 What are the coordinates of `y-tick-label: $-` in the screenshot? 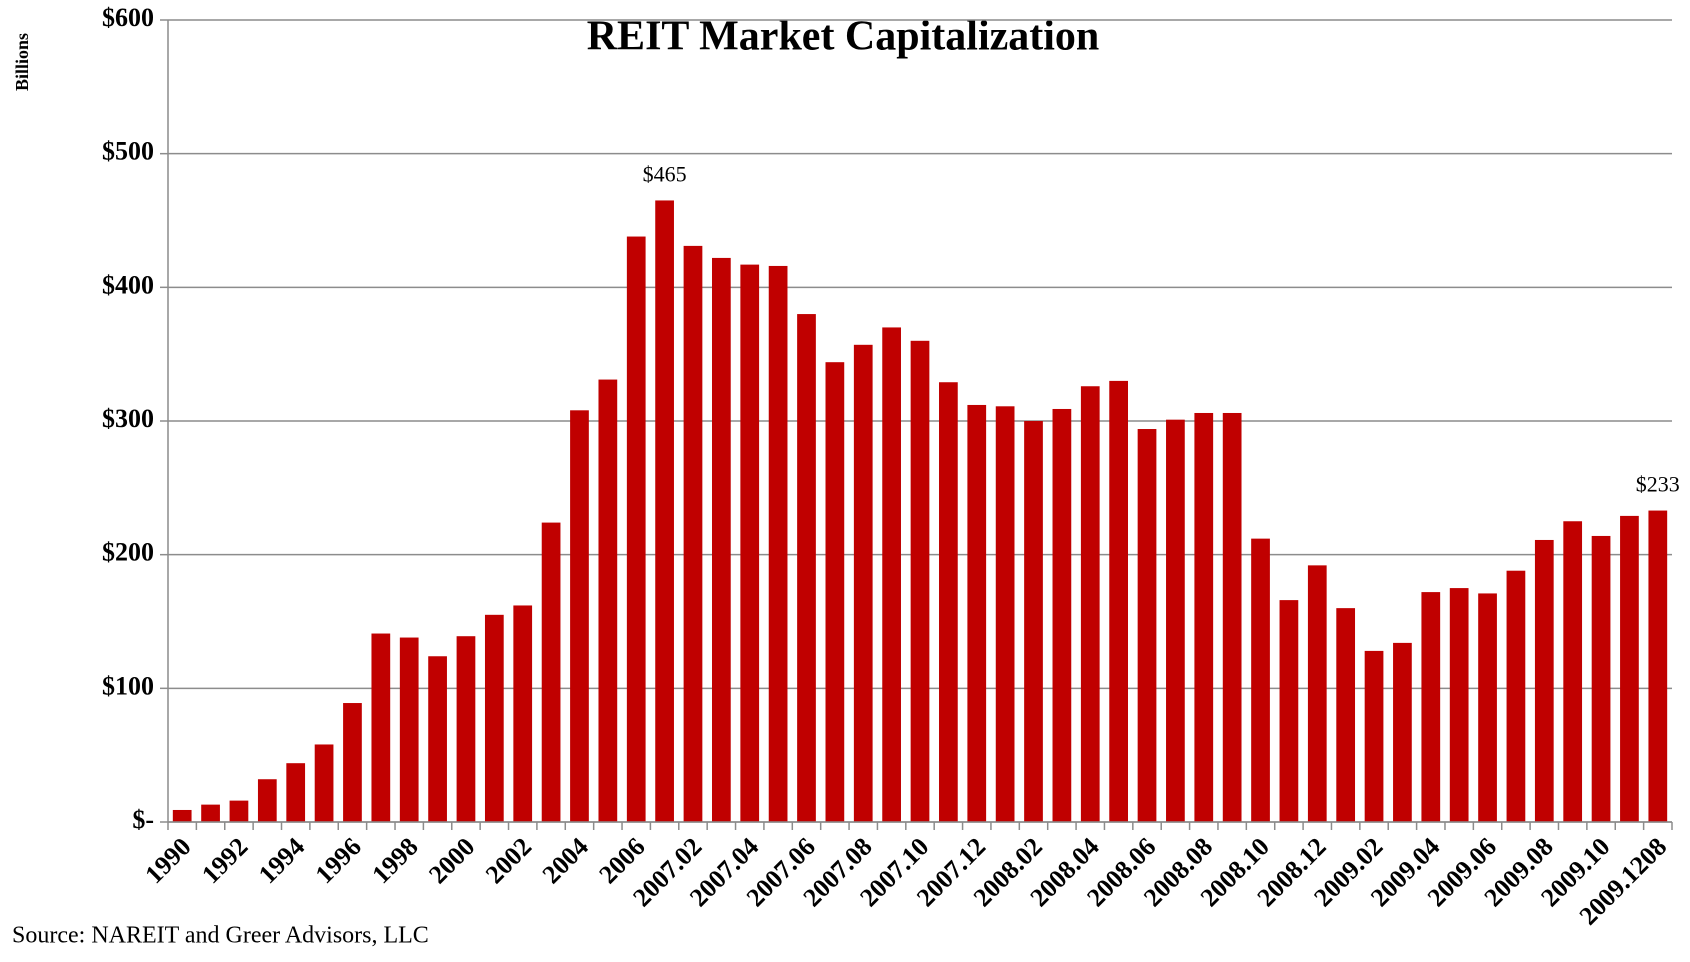 It's located at (143, 819).